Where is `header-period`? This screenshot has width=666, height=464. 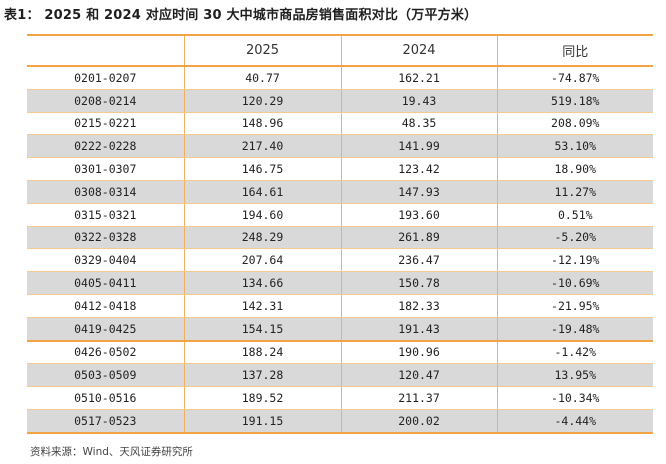
header-period is located at coordinates (106, 50).